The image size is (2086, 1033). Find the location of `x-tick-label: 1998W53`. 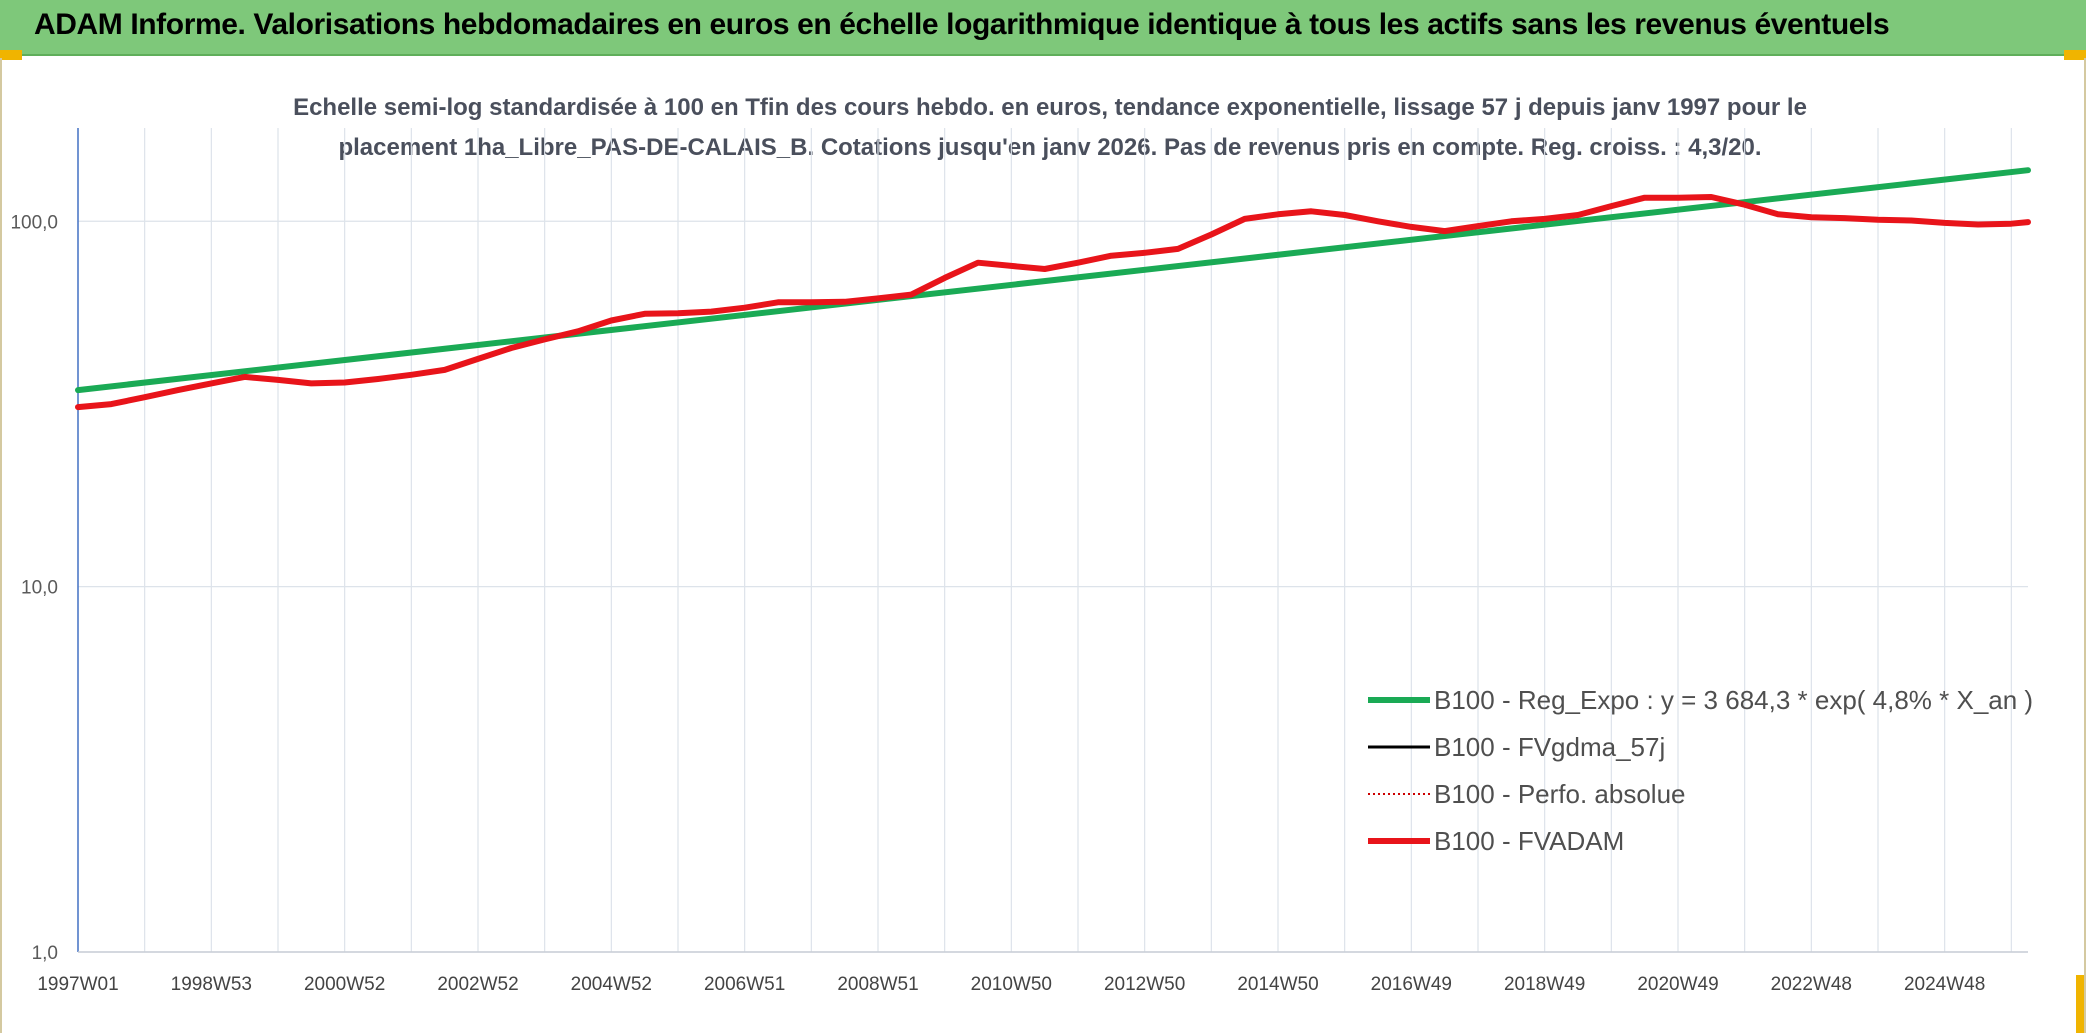

x-tick-label: 1998W53 is located at coordinates (211, 984).